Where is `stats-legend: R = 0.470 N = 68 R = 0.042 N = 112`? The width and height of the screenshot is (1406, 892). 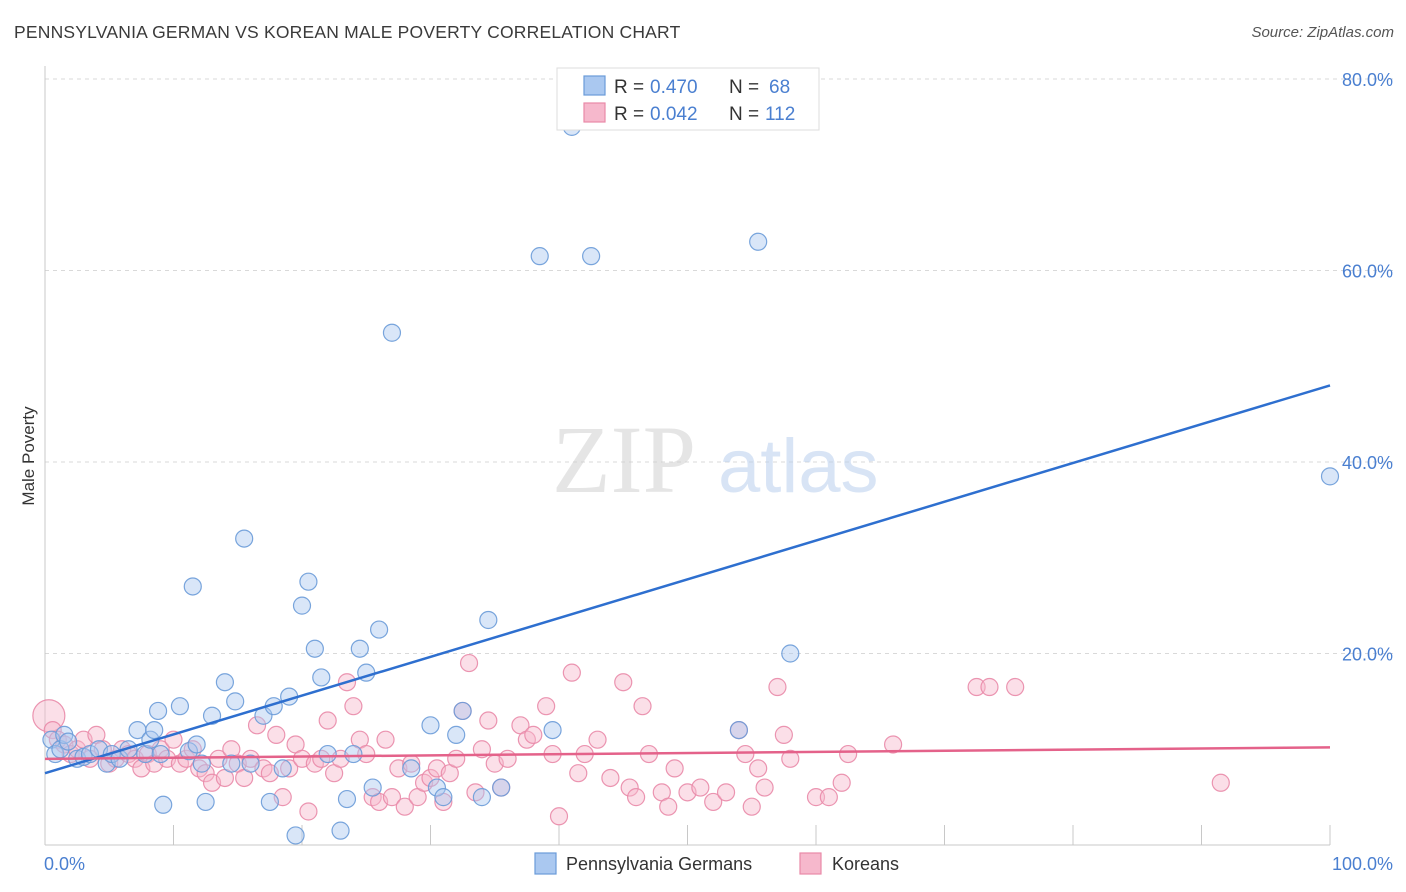
stats-legend: R = 0.470 N = 68 R = 0.042 N = 112 is located at coordinates (688, 99).